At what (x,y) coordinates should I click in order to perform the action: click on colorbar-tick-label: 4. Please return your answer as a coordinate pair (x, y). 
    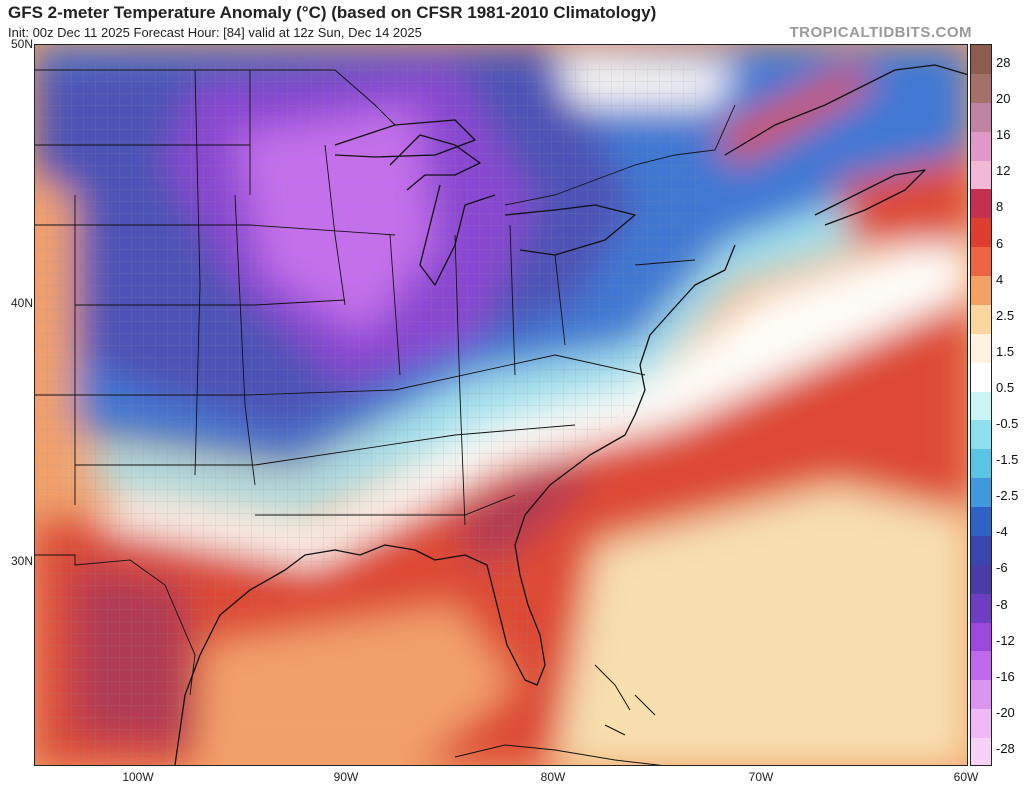
    Looking at the image, I should click on (1000, 279).